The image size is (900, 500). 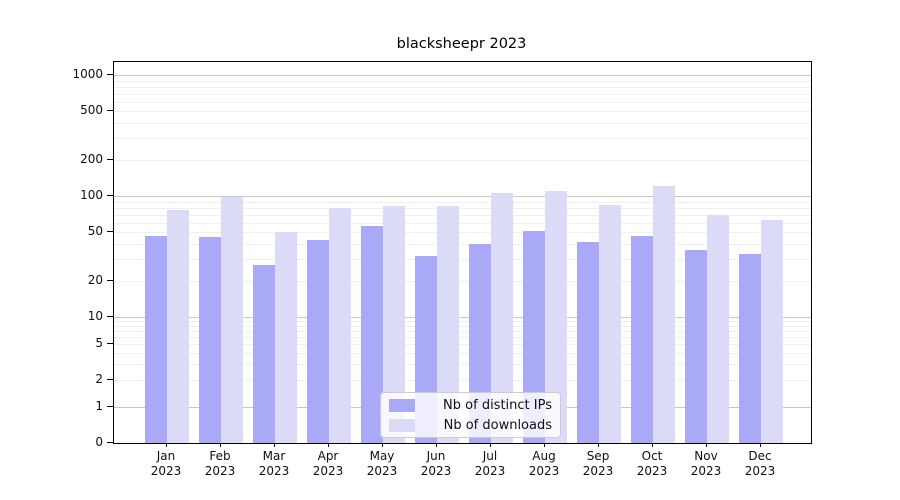 I want to click on y-tick-label: 100, so click(x=91, y=195).